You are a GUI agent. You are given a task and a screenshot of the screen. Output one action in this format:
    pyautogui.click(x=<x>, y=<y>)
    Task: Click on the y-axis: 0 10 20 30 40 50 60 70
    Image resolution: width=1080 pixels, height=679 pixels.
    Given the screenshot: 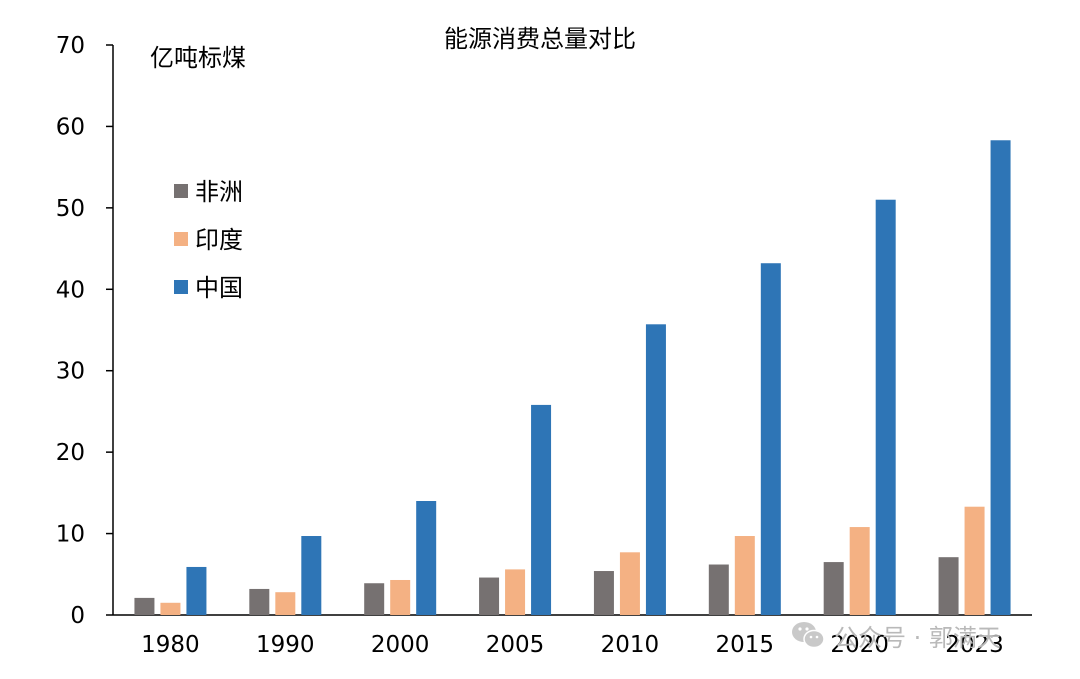 What is the action you would take?
    pyautogui.click(x=85, y=331)
    